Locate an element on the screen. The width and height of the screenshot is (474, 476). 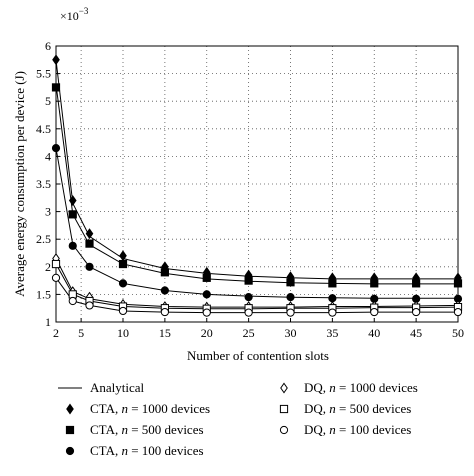
y-tick-label: 1 is located at coordinates (48, 322).